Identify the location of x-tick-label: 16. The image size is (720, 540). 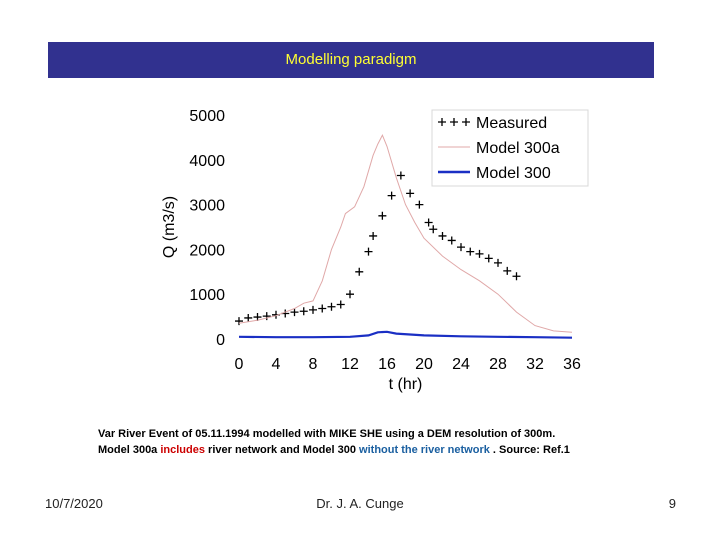
(387, 364).